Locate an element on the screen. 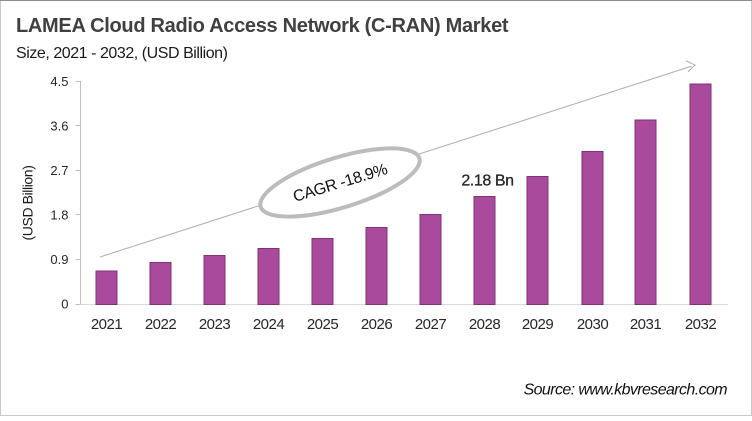 The height and width of the screenshot is (421, 752). svg-text: 2026 is located at coordinates (377, 324).